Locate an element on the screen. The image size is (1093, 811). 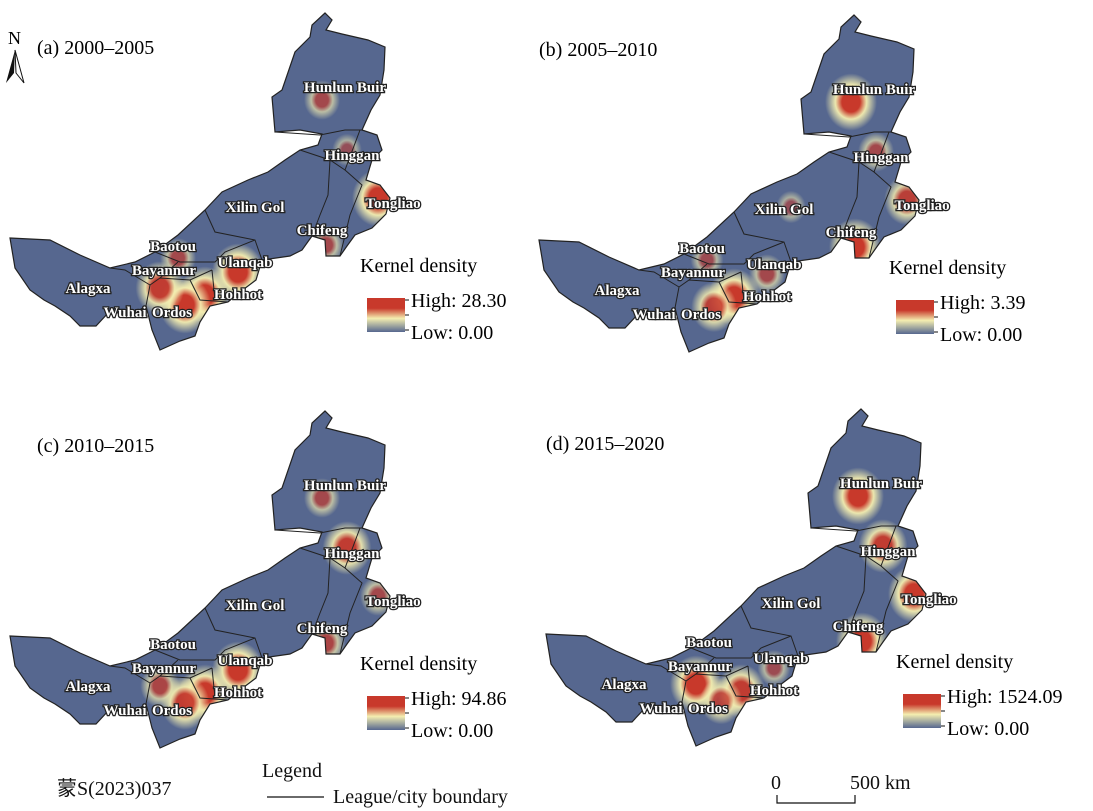
map-approval-number: 蒙S(2023)037 is located at coordinates (114, 789).